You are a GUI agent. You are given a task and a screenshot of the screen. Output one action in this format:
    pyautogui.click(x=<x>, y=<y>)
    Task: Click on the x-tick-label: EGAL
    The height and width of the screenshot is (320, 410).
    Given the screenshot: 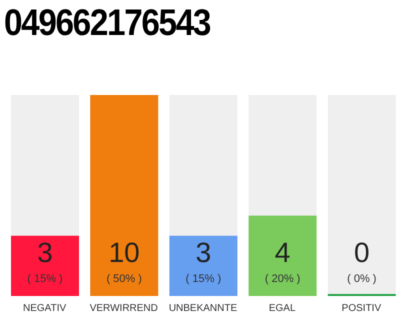 What is the action you would take?
    pyautogui.click(x=282, y=308)
    